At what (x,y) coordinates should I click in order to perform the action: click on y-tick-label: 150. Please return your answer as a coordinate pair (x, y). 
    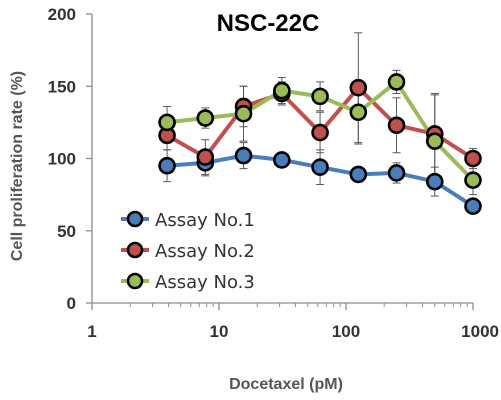
    Looking at the image, I should click on (62, 86).